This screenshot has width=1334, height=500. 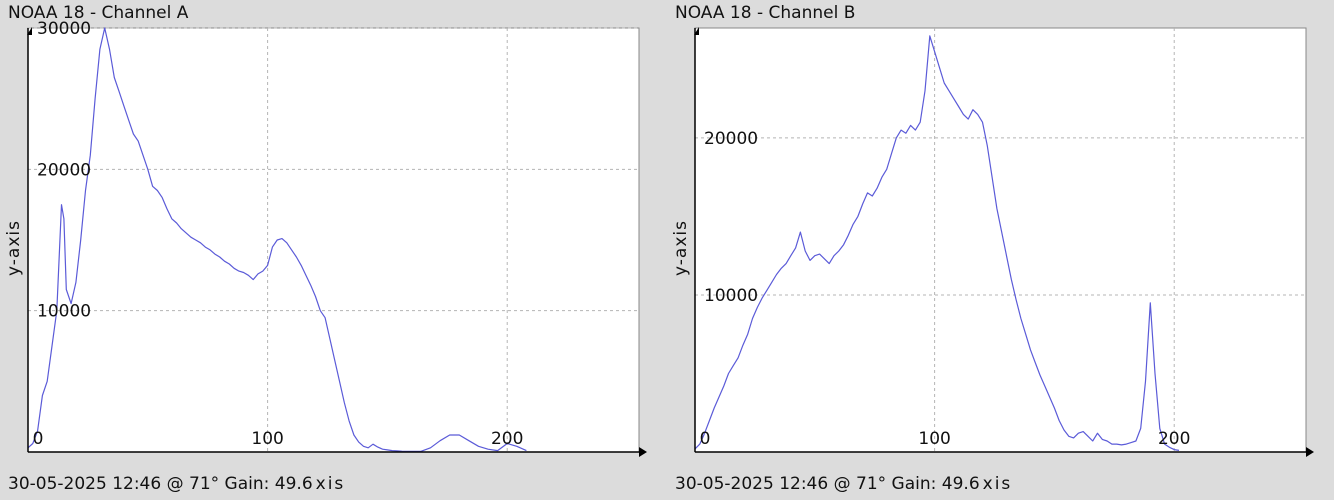 What do you see at coordinates (765, 13) in the screenshot?
I see `chart-title: NOAA 18 - Channel B` at bounding box center [765, 13].